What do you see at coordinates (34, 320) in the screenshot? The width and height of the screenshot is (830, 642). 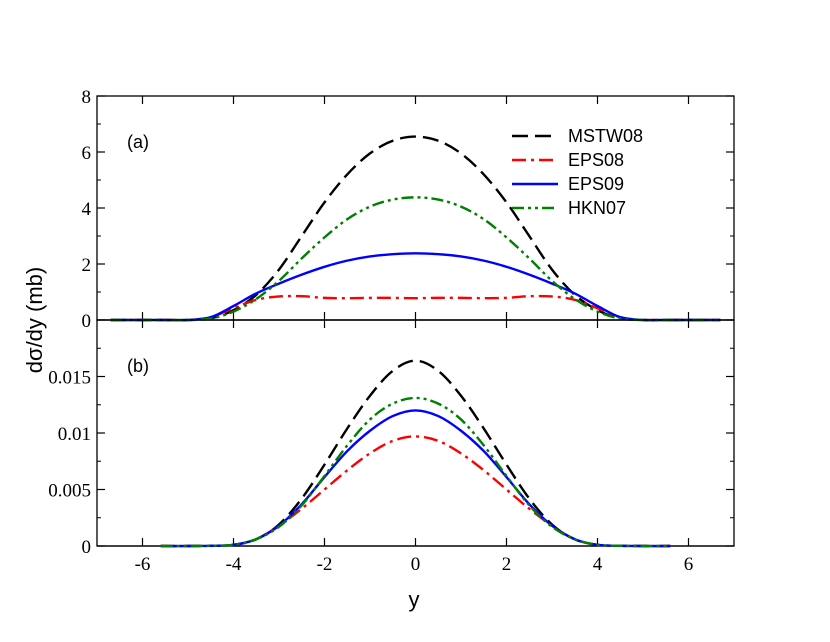 I see `y-axis-title: dσ/dy (mb)` at bounding box center [34, 320].